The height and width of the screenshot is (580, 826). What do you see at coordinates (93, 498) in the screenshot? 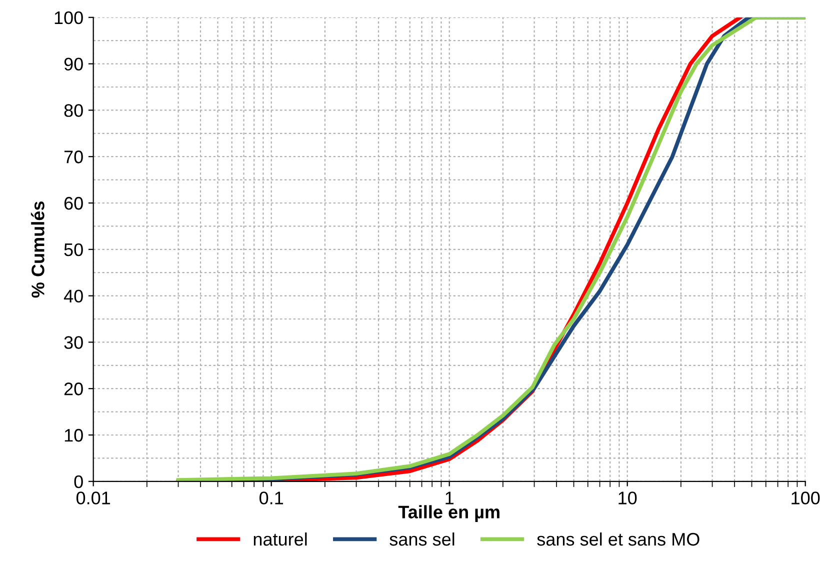
I see `x-tick-label: 0.01` at bounding box center [93, 498].